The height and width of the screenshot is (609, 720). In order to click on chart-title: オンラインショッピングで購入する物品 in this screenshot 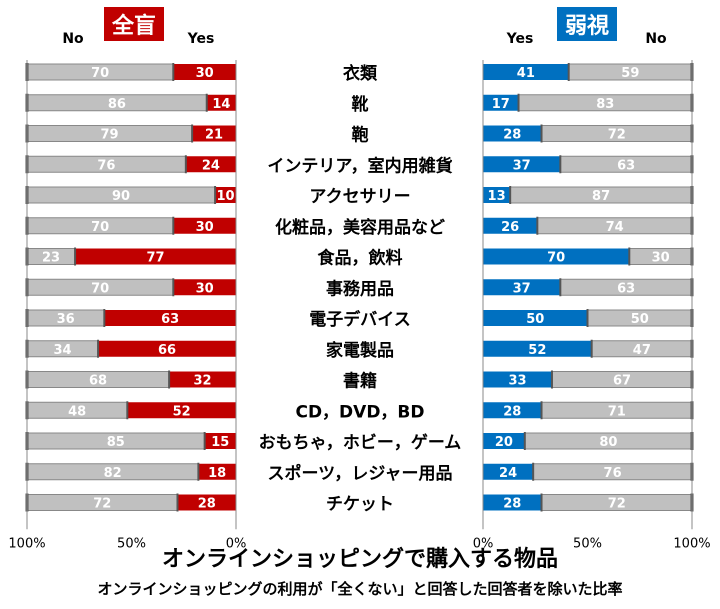, I will do `click(360, 559)`.